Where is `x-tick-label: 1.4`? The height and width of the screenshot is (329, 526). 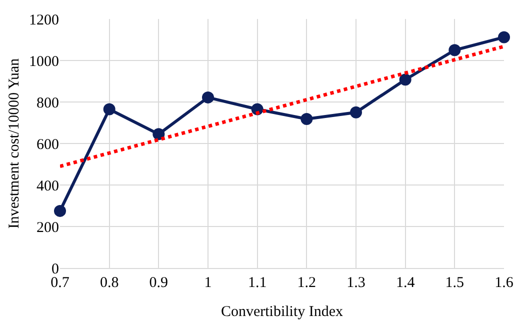 x-tick-label: 1.4 is located at coordinates (406, 283).